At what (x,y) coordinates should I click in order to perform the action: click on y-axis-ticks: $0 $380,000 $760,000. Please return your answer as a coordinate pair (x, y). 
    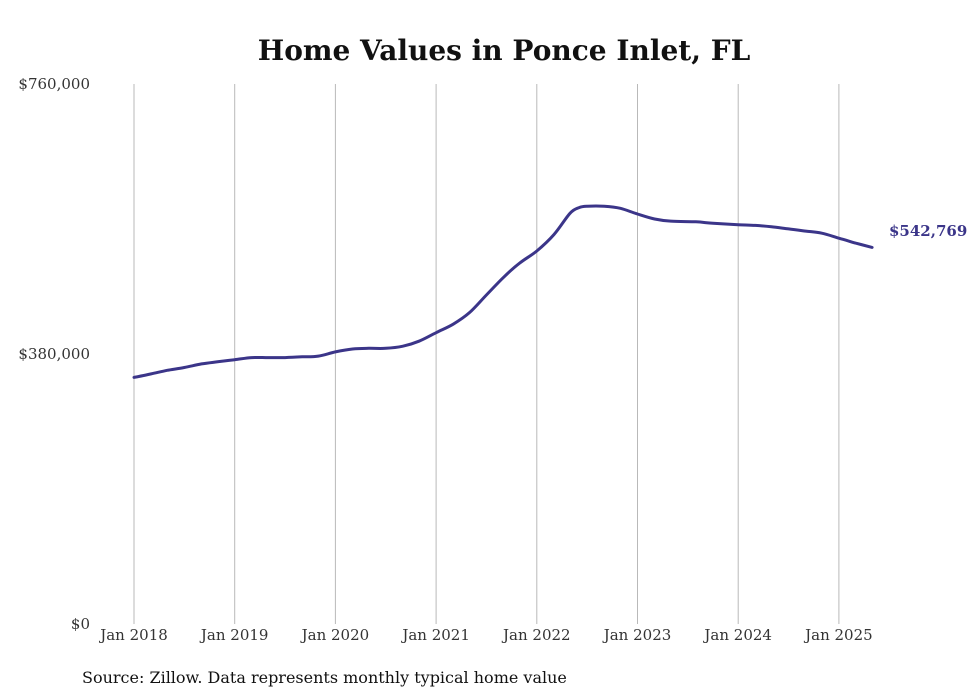
    Looking at the image, I should click on (54, 354).